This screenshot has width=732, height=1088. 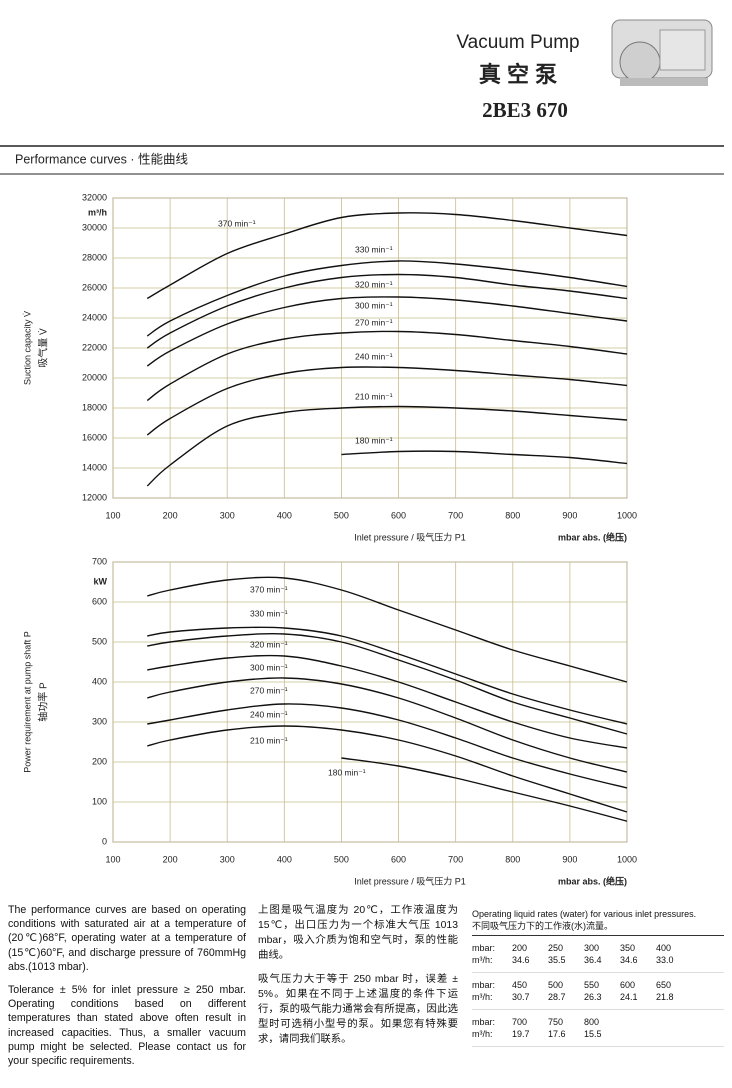 What do you see at coordinates (269, 714) in the screenshot?
I see `curve-label: 240 min⁻¹` at bounding box center [269, 714].